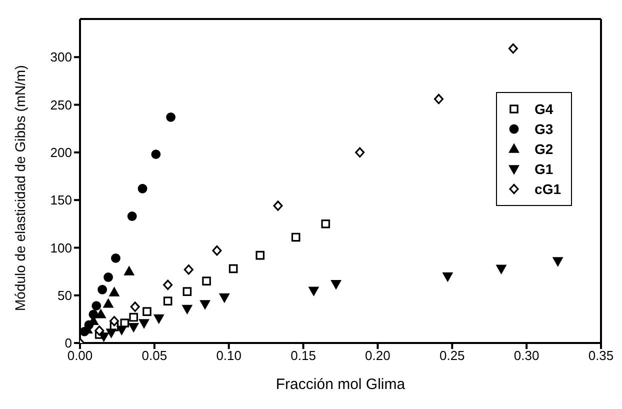 This screenshot has height=409, width=622. What do you see at coordinates (544, 169) in the screenshot?
I see `legend-label: G1` at bounding box center [544, 169].